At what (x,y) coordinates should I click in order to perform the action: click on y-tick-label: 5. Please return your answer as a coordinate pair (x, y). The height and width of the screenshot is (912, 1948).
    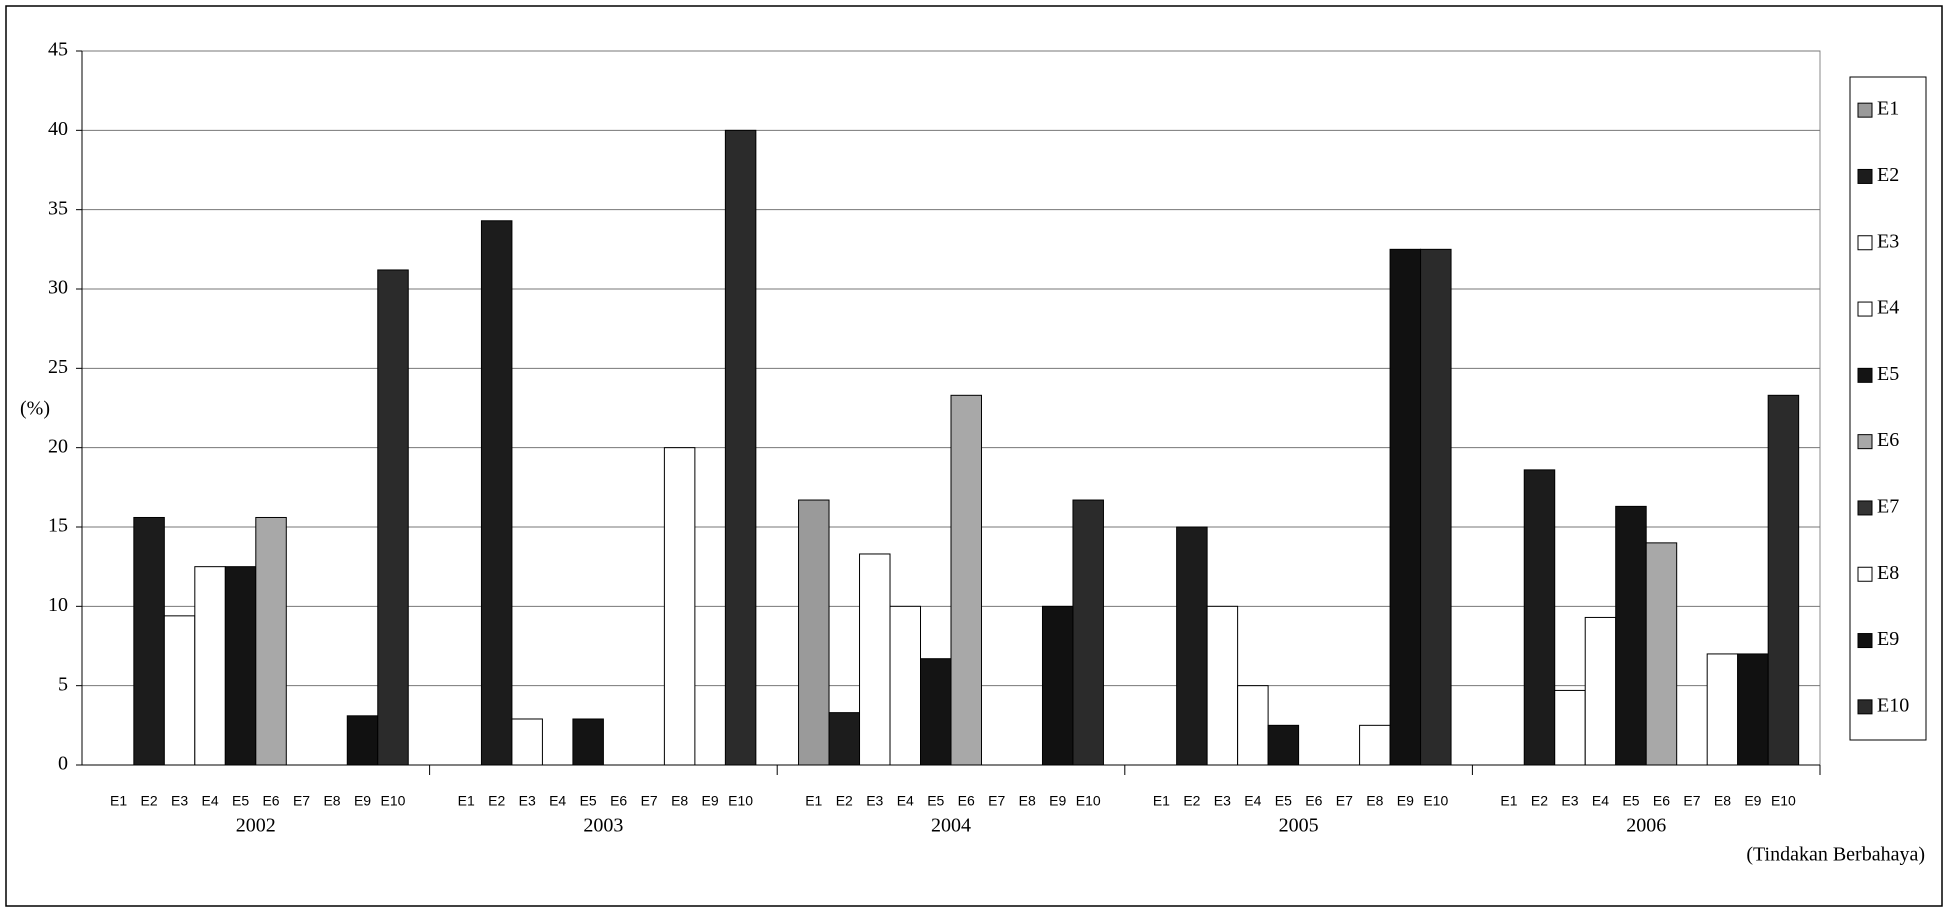
    Looking at the image, I should click on (63, 684).